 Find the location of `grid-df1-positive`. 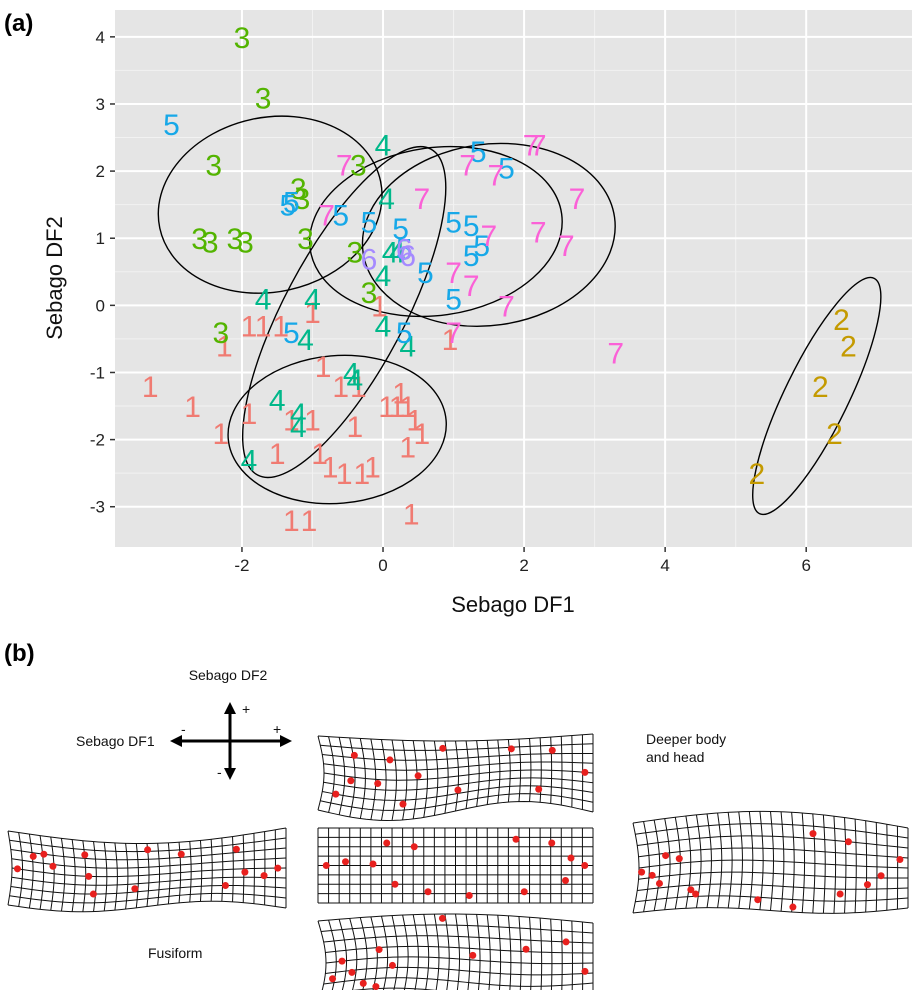

grid-df1-positive is located at coordinates (770, 862).